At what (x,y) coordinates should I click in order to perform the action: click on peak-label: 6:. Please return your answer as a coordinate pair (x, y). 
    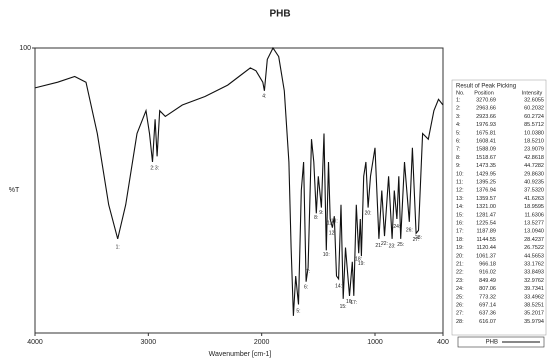
    Looking at the image, I should click on (306, 288).